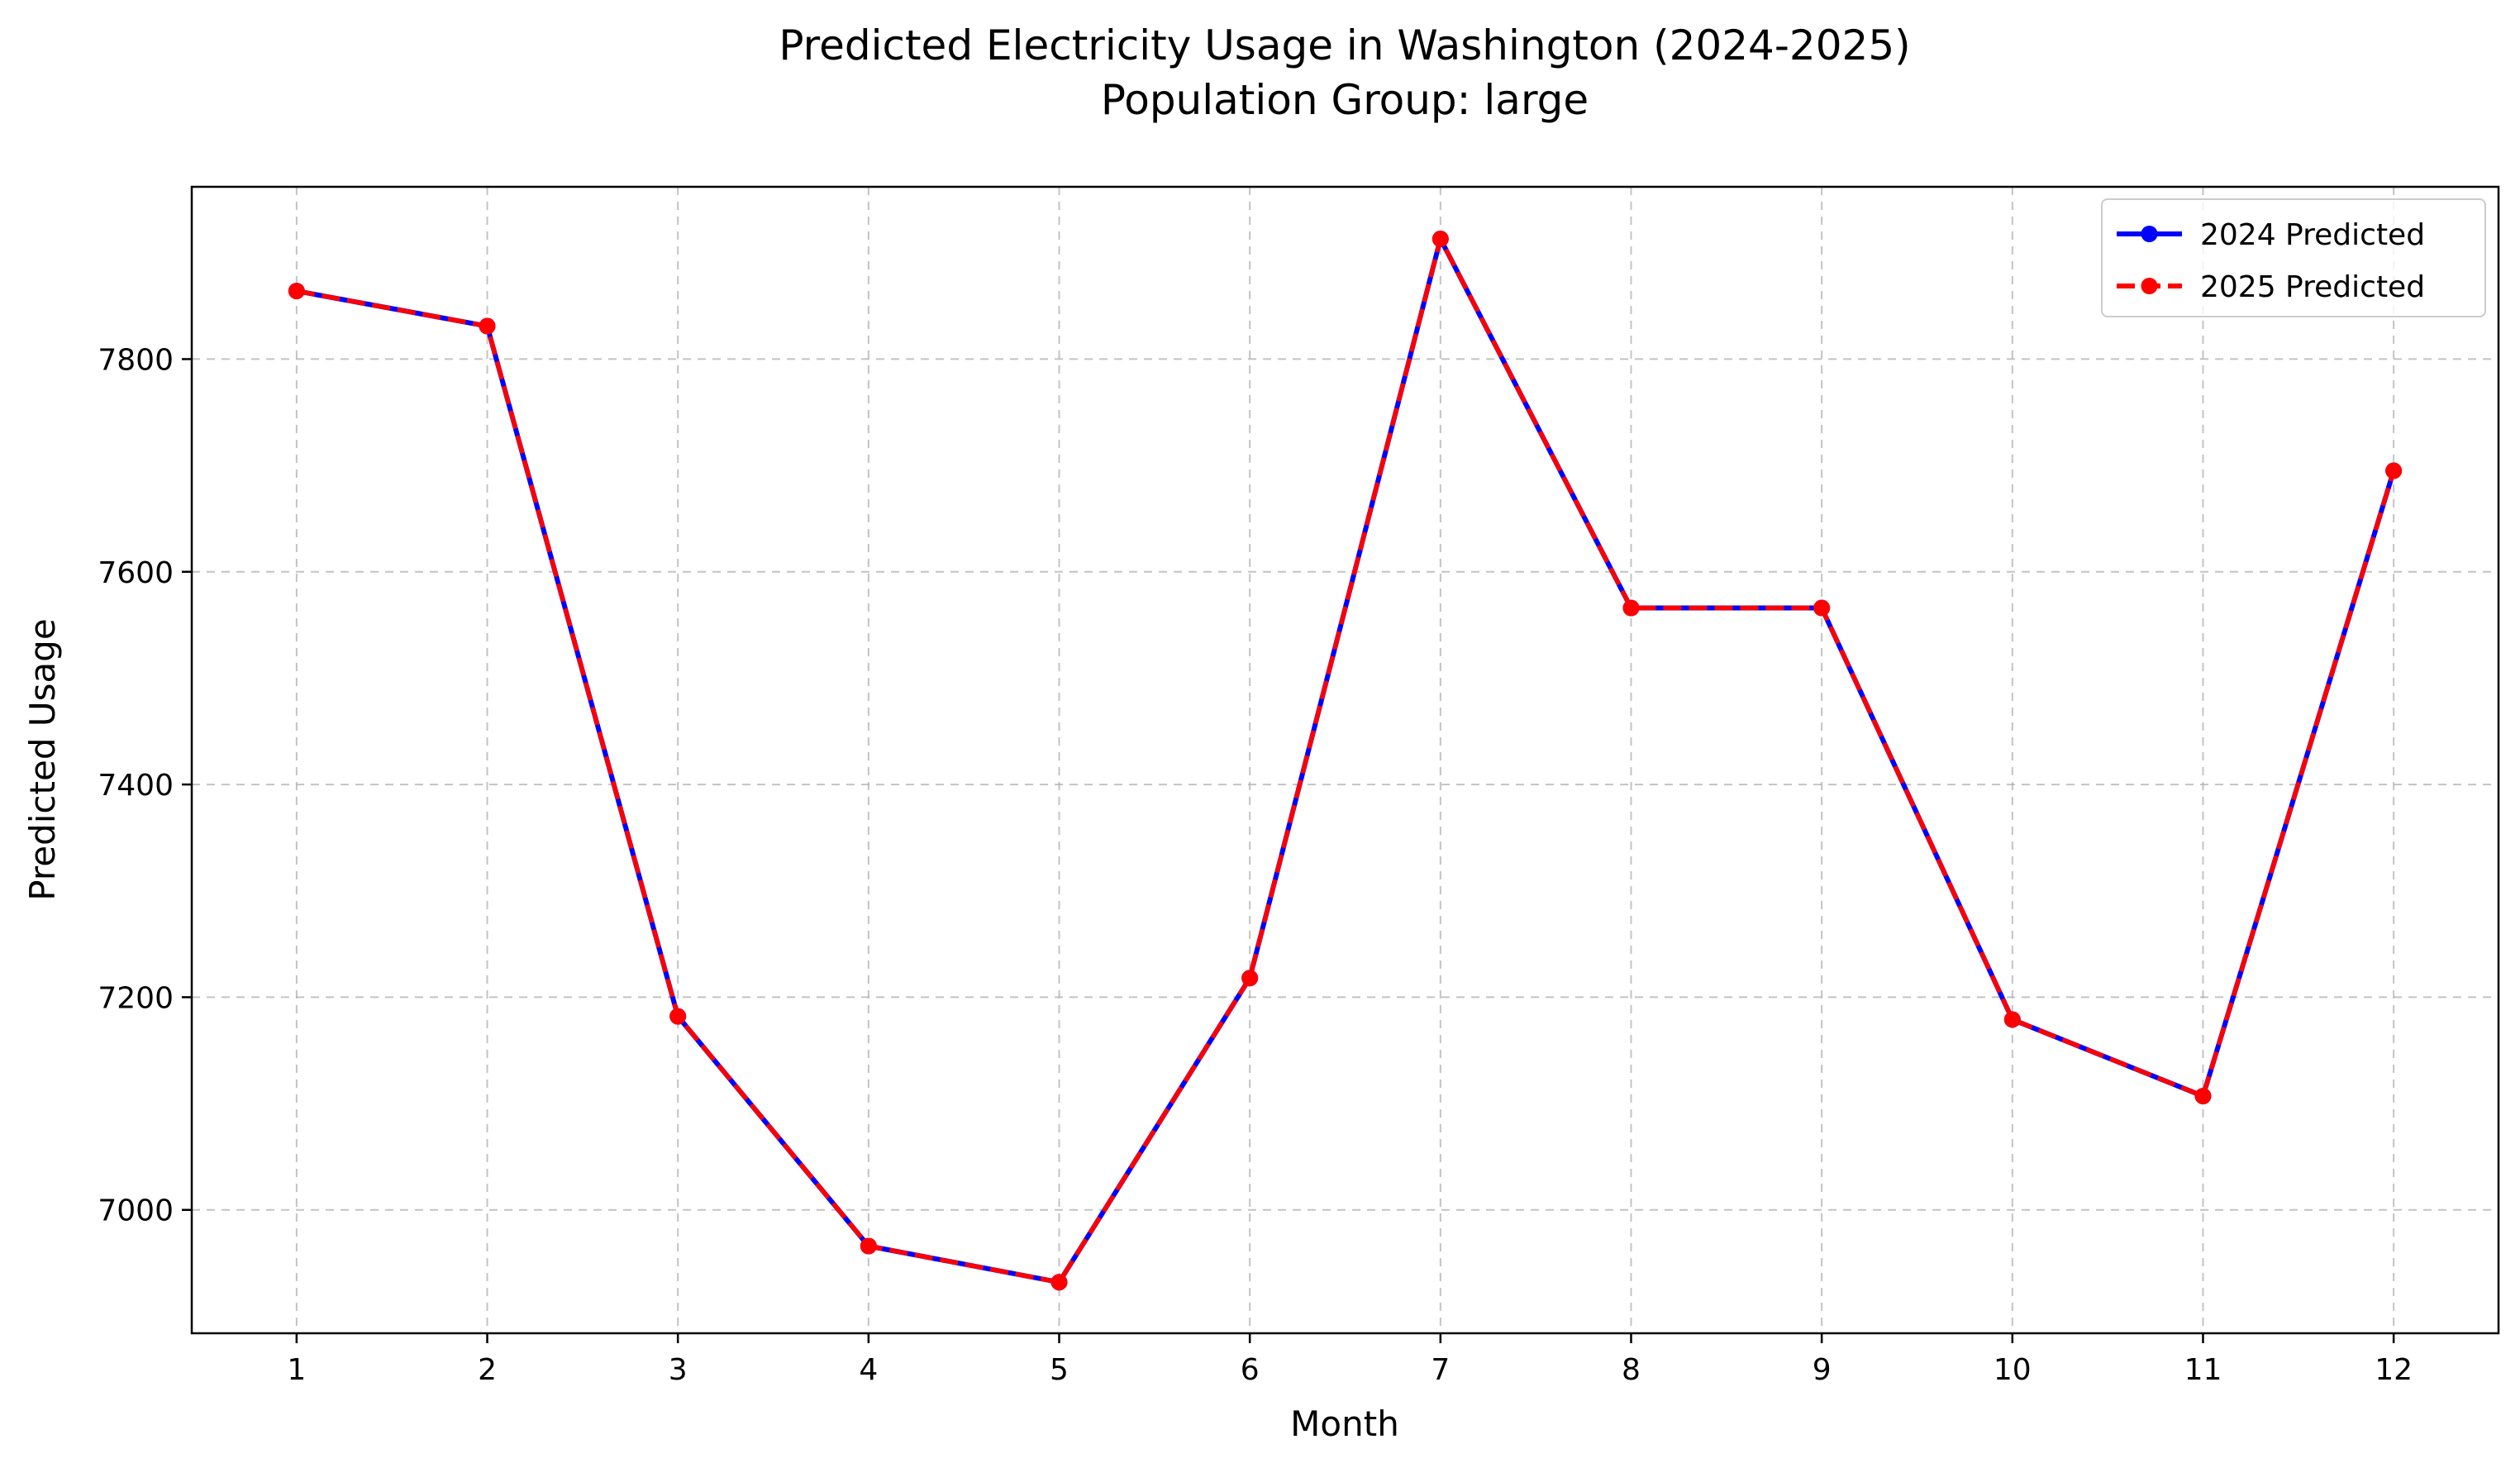  I want to click on legend-item: 2024 Predicted, so click(2271, 235).